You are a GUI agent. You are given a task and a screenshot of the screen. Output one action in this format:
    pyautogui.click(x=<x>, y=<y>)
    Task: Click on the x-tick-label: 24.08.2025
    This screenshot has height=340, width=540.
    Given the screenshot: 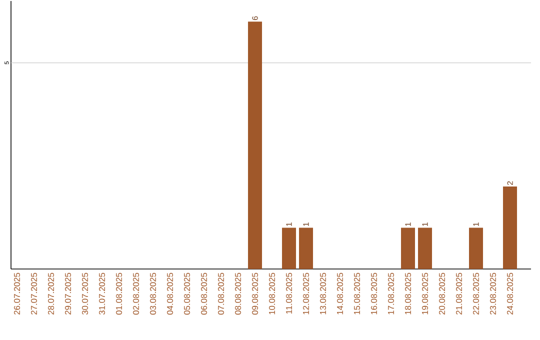 What is the action you would take?
    pyautogui.click(x=510, y=293)
    